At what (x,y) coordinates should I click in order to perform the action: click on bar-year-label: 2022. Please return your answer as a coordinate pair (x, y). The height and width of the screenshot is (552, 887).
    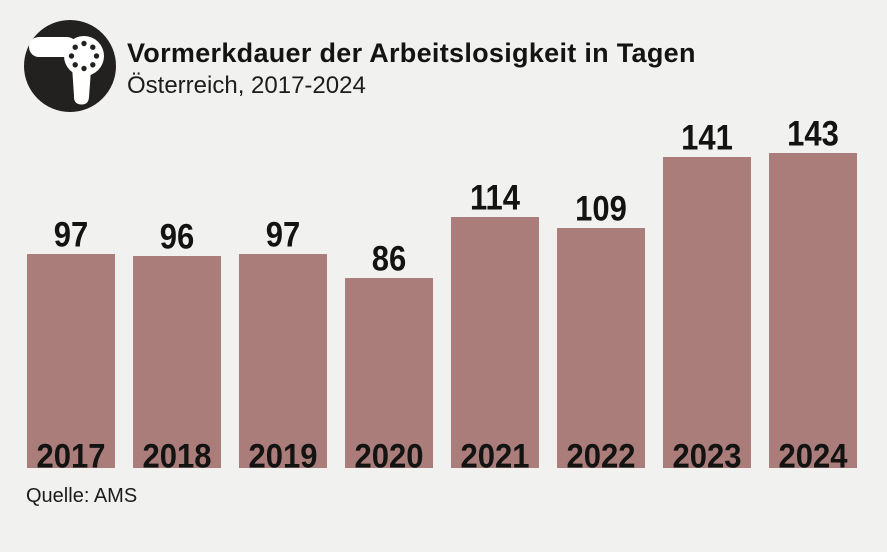
    Looking at the image, I should click on (601, 456).